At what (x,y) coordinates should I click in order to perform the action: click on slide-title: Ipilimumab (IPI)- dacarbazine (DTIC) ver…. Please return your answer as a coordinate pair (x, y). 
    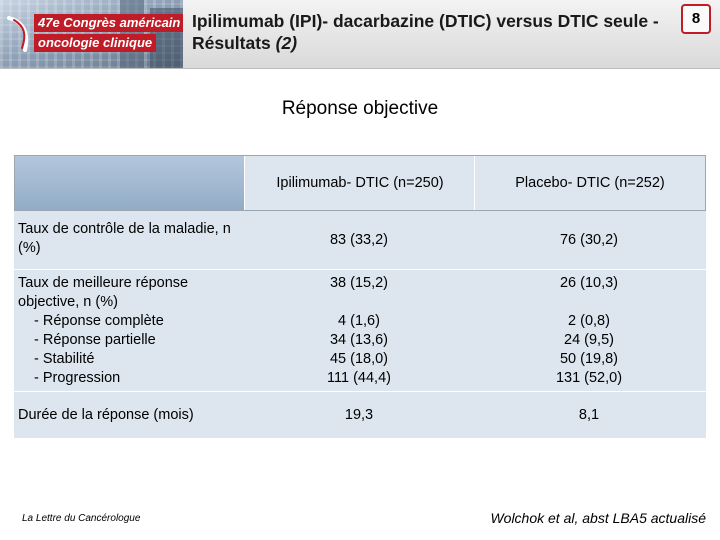
    Looking at the image, I should click on (427, 32).